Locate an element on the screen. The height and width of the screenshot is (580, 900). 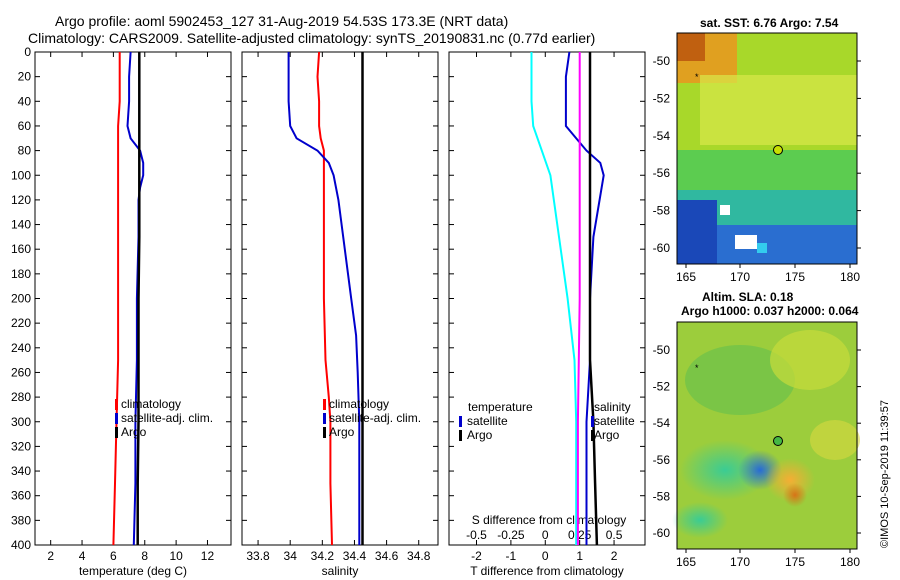
x-tick-label: -2 is located at coordinates (476, 556).